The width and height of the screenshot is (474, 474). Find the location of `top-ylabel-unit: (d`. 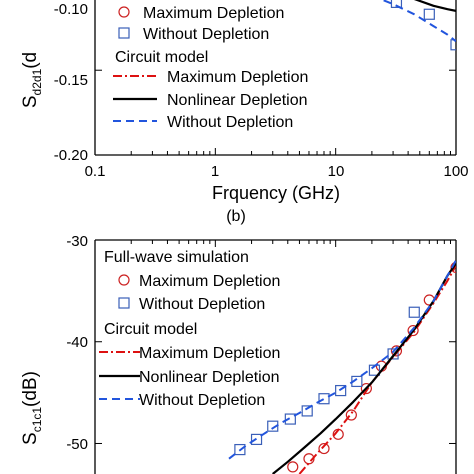

top-ylabel-unit: (d is located at coordinates (30, 60).